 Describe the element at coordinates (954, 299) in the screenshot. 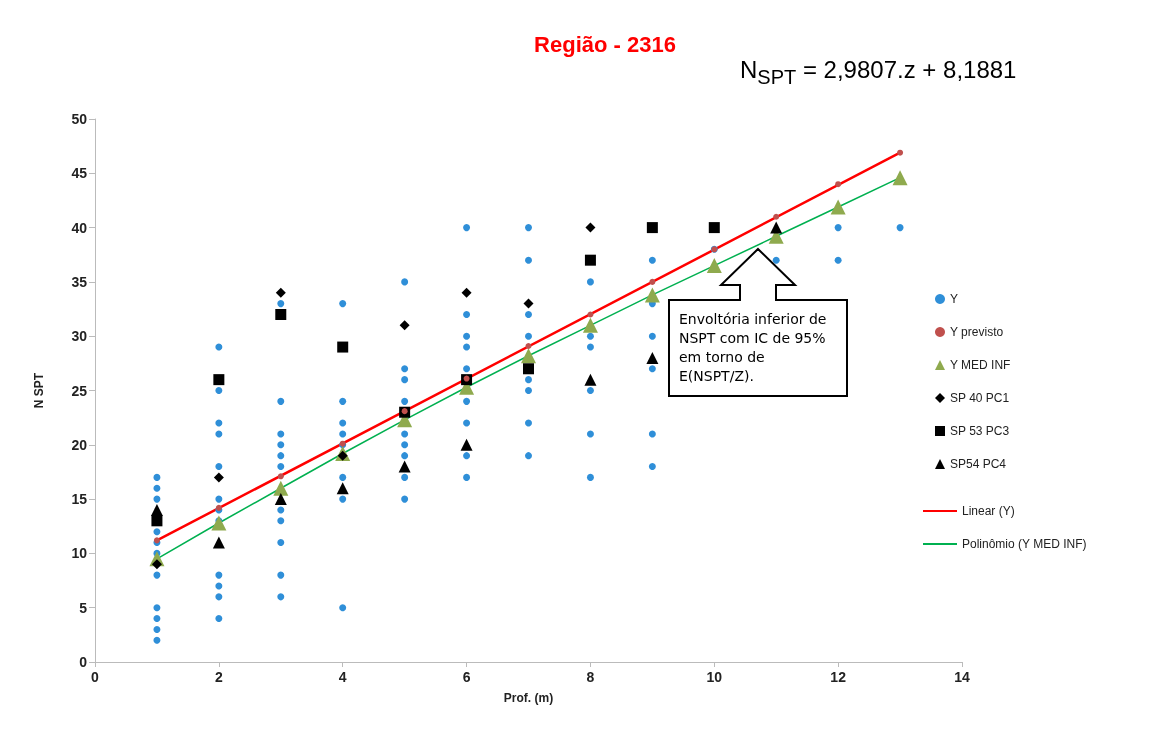

I see `legend-label: Y` at that location.